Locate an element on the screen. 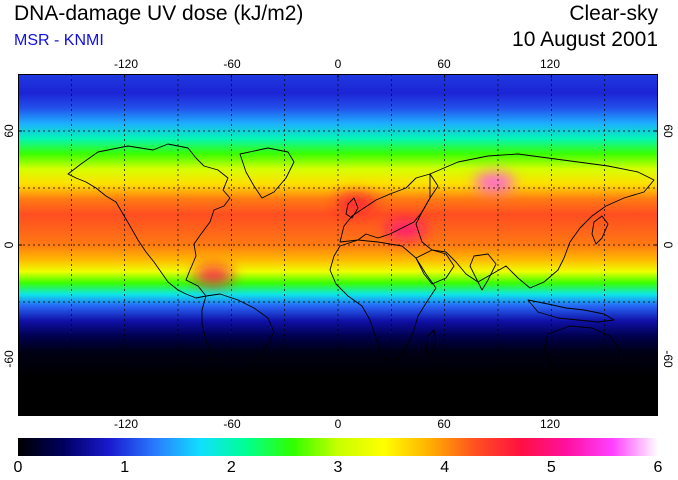 The height and width of the screenshot is (480, 678). africa-coastline is located at coordinates (383, 302).